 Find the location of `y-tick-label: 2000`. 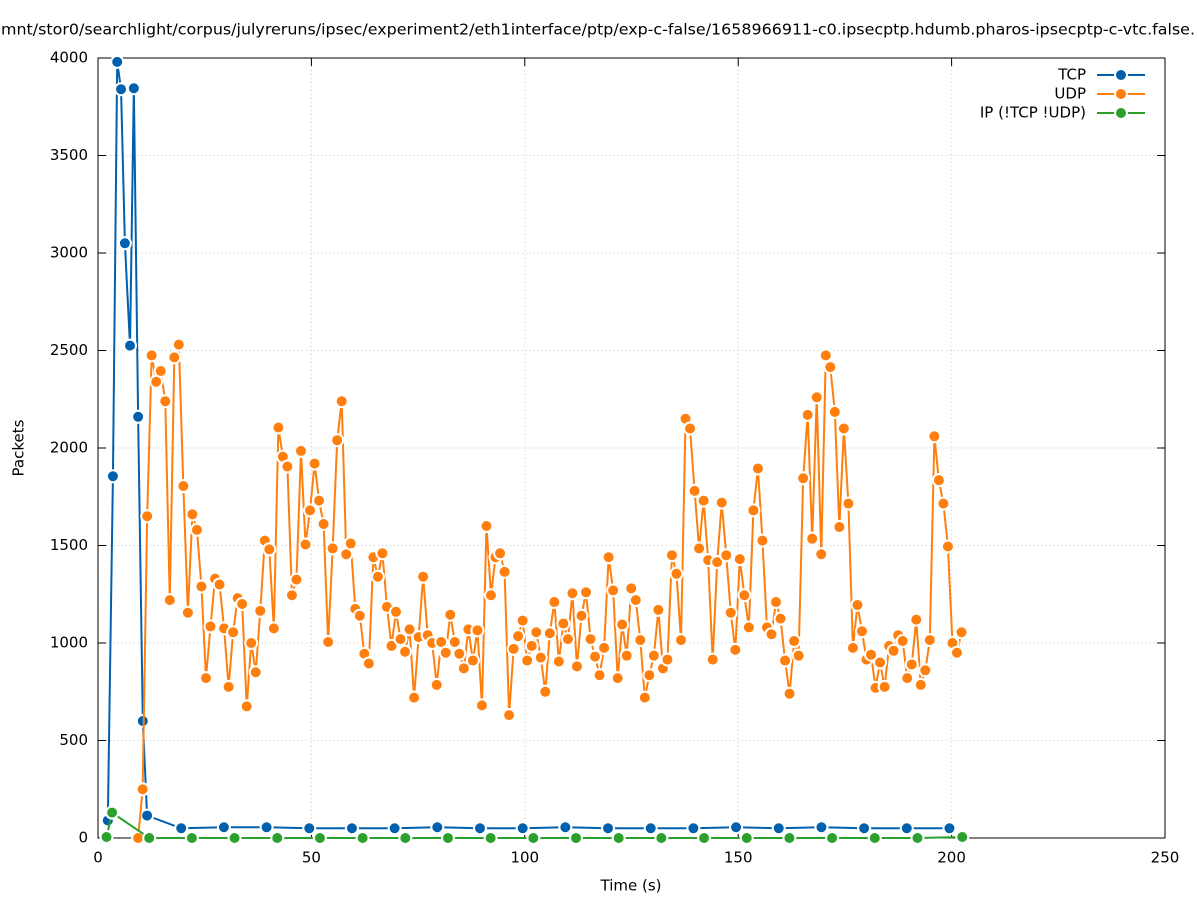

y-tick-label: 2000 is located at coordinates (69, 448).